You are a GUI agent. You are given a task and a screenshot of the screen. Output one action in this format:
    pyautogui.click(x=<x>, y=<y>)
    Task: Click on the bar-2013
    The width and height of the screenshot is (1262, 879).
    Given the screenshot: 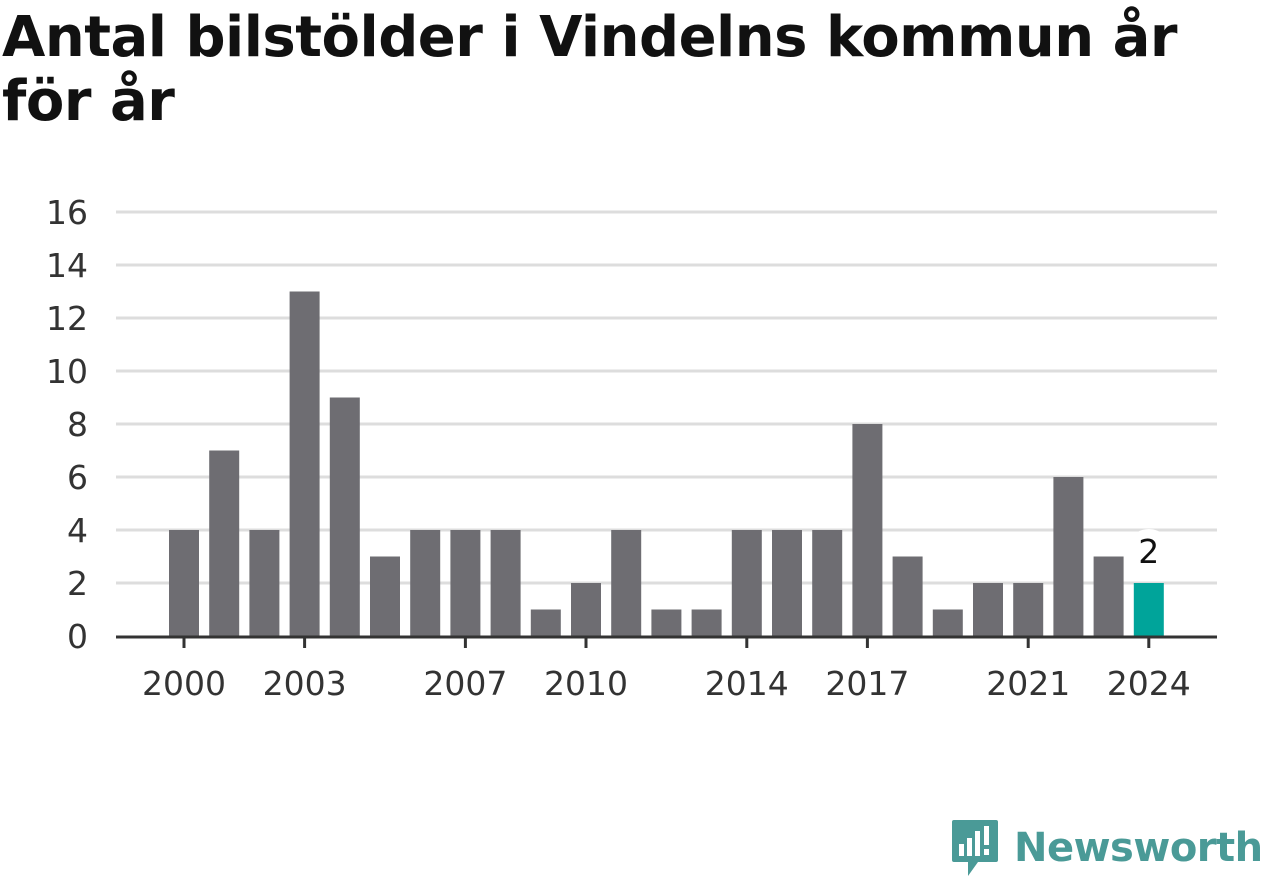 What is the action you would take?
    pyautogui.click(x=706, y=622)
    